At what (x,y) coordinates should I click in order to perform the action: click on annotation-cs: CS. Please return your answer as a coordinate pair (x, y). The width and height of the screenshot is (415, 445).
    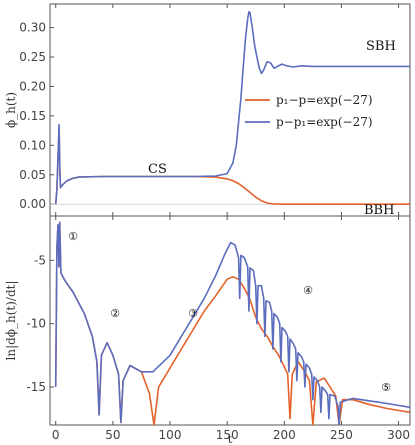
    Looking at the image, I should click on (157, 169).